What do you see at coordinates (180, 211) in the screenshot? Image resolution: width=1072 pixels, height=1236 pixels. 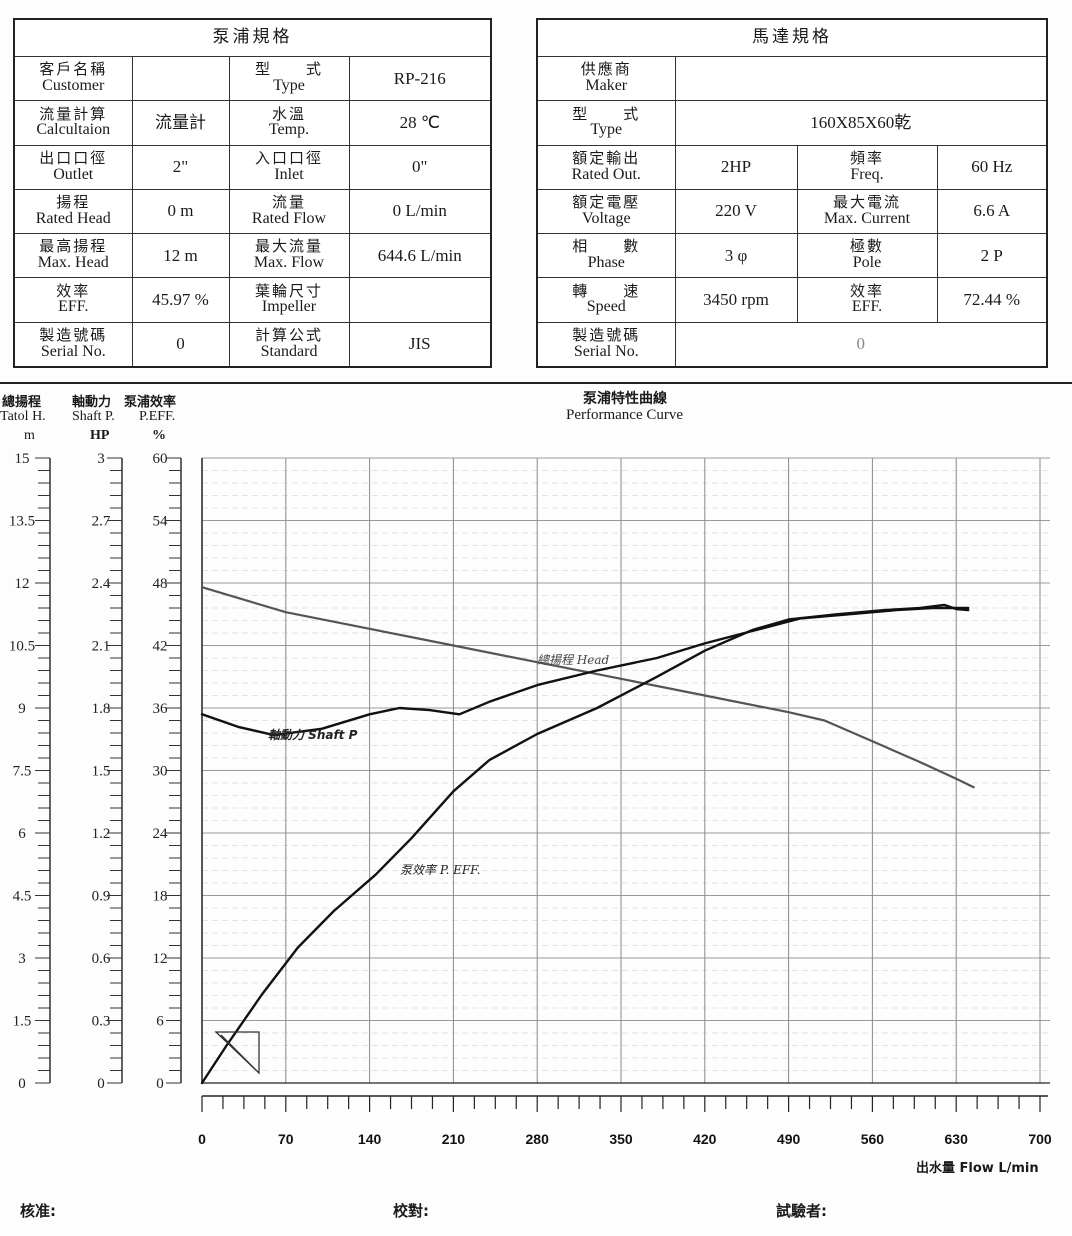 I see `pump-spec-value: 0 m` at bounding box center [180, 211].